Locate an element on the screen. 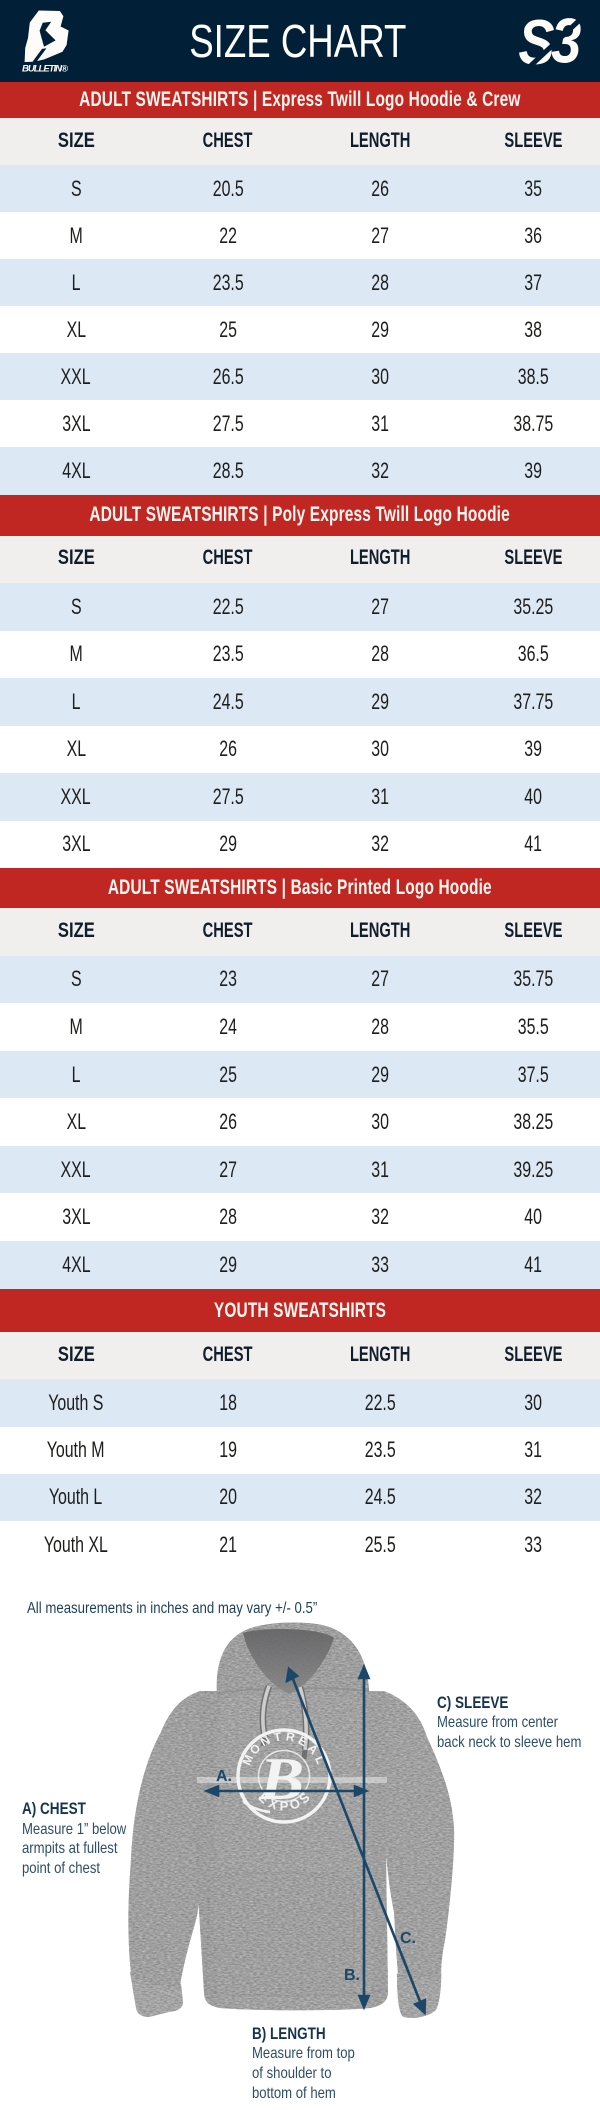  svg-text: R is located at coordinates (290, 1736).